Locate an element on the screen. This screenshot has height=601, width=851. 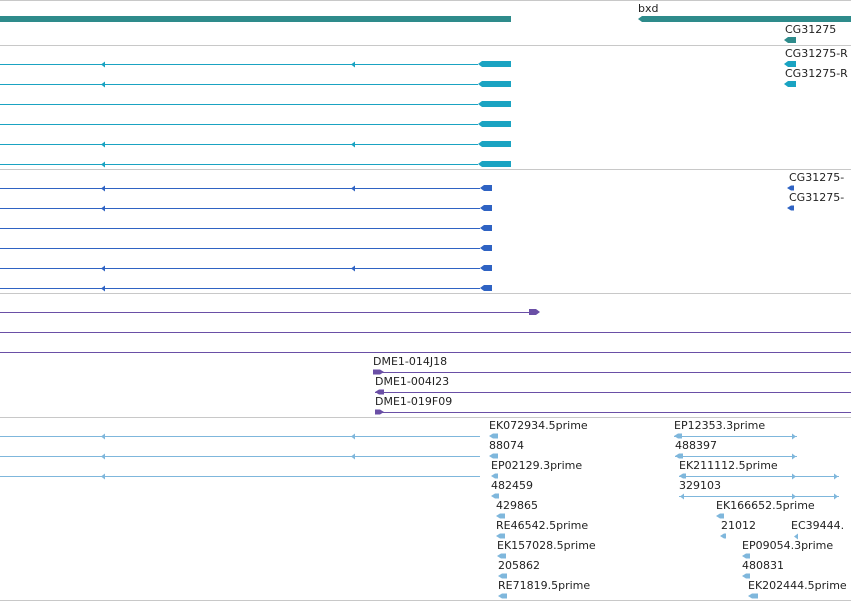
est-label: 482459 is located at coordinates (512, 485).